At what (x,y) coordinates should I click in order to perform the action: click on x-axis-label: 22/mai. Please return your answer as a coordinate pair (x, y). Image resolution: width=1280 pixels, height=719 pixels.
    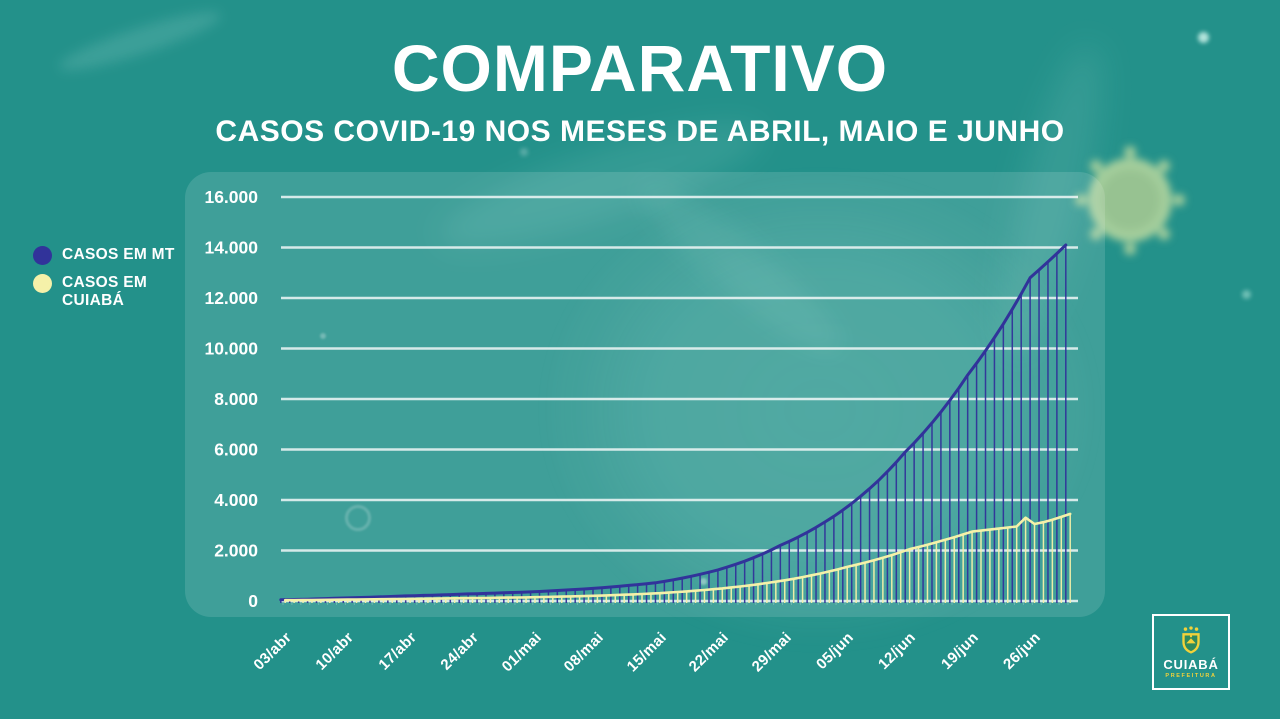
    Looking at the image, I should click on (709, 652).